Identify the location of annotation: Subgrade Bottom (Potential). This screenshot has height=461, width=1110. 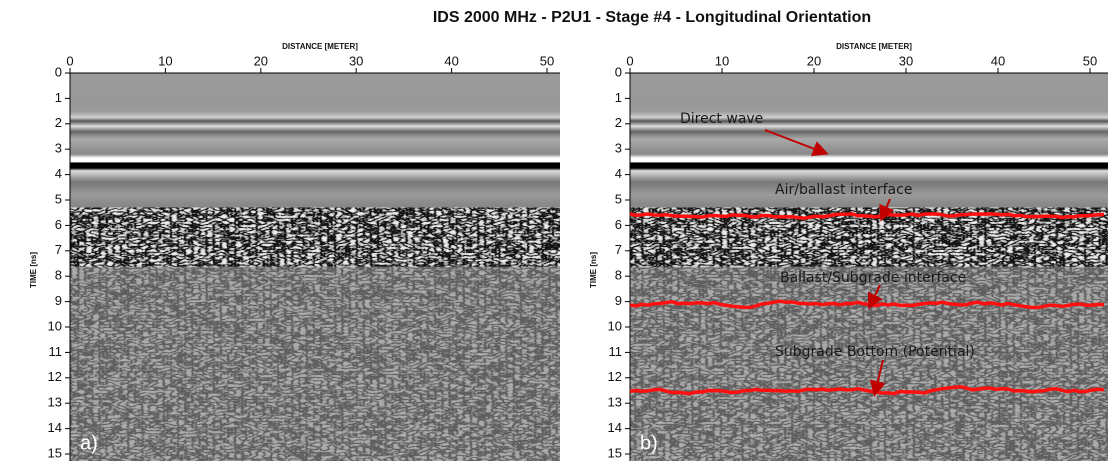
(875, 352).